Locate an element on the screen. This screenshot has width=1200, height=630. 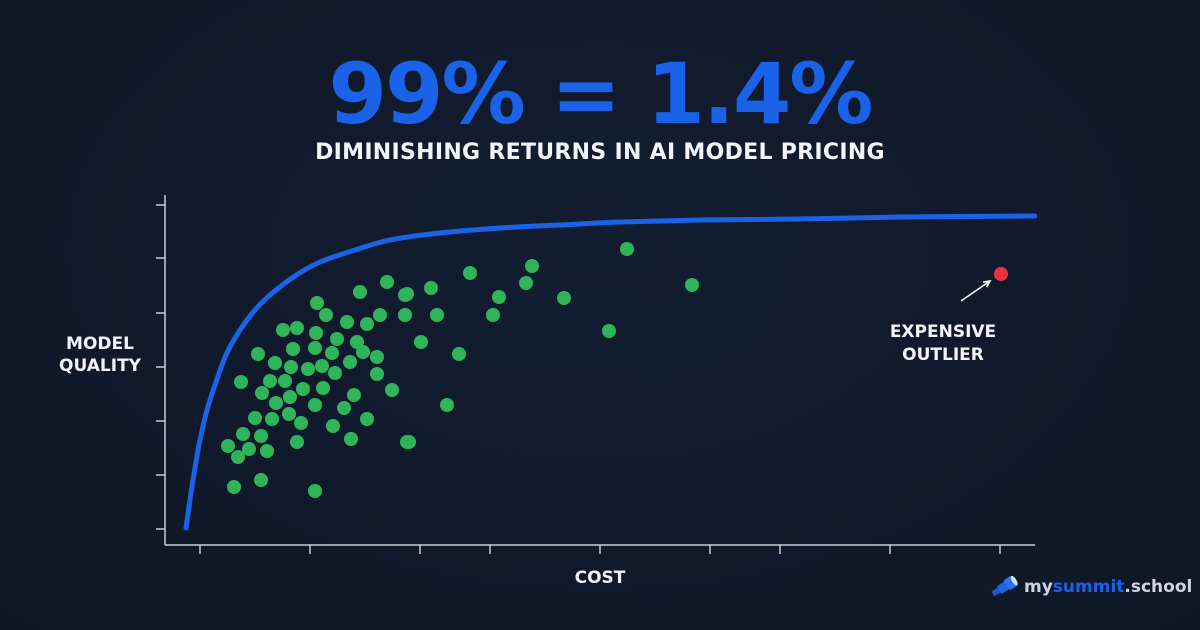
headline: 99% = 1.4% is located at coordinates (601, 94).